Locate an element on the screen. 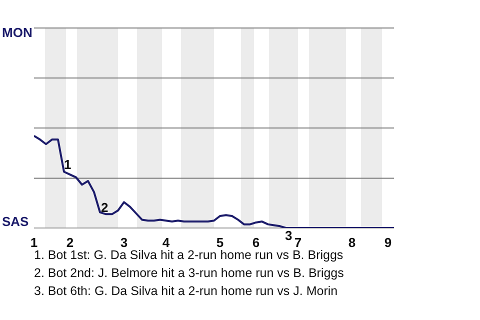  text: 2. Bot 2nd: J. Belmore hit a 3-run home run vs B. Briggs is located at coordinates (189, 273).